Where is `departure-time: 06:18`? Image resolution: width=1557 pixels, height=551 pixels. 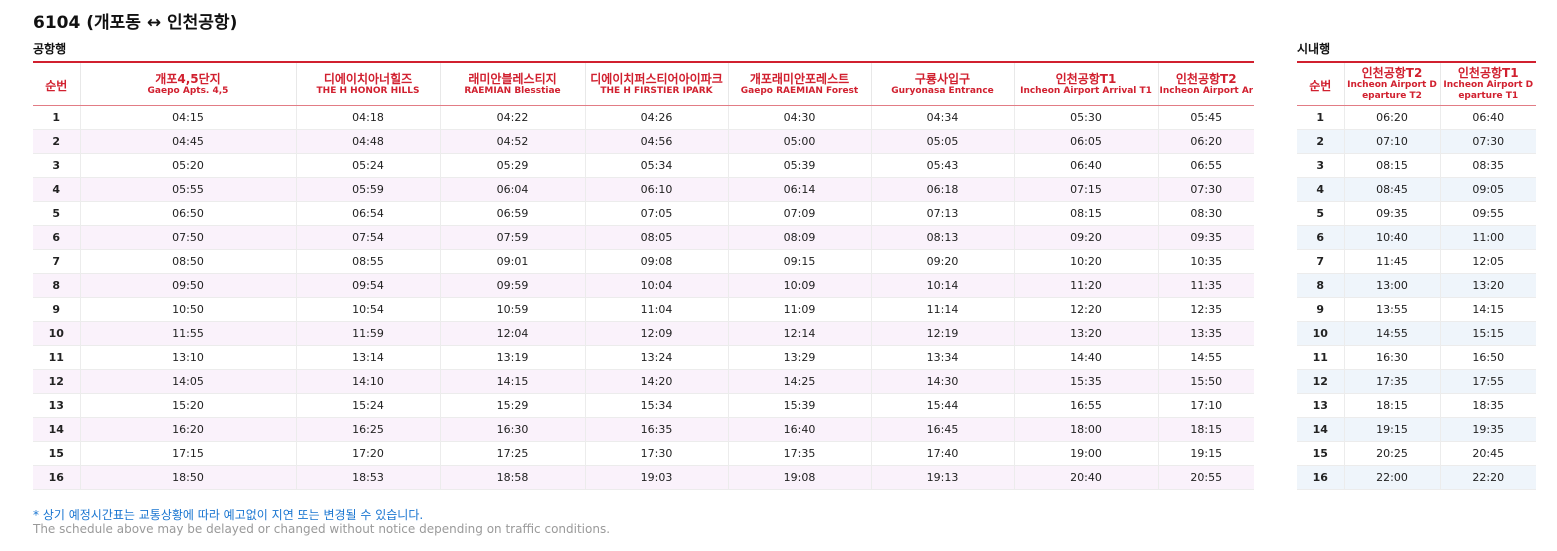 departure-time: 06:18 is located at coordinates (942, 189).